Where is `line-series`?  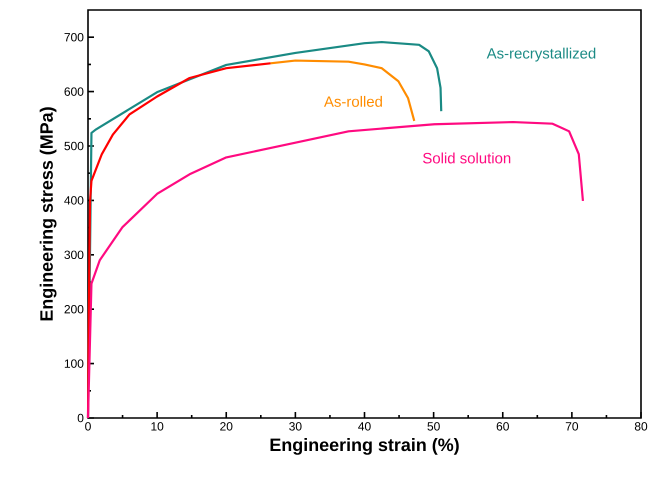 line-series is located at coordinates (342, 90).